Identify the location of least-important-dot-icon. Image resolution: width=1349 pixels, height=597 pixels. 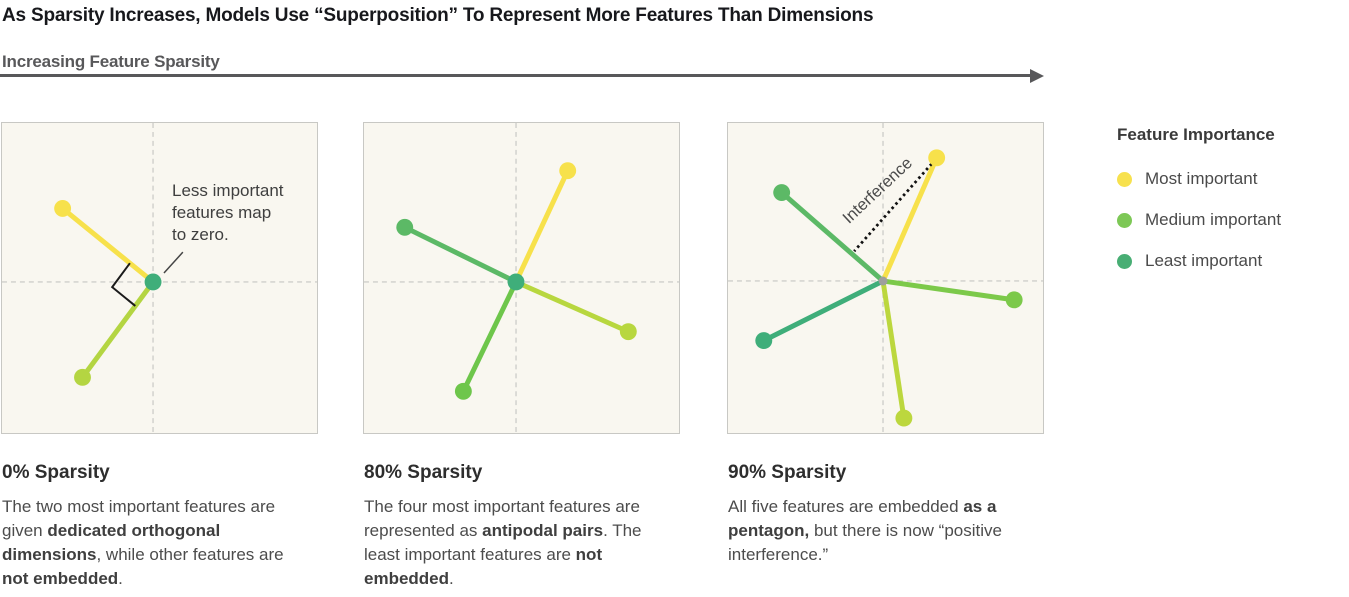
(1124, 261).